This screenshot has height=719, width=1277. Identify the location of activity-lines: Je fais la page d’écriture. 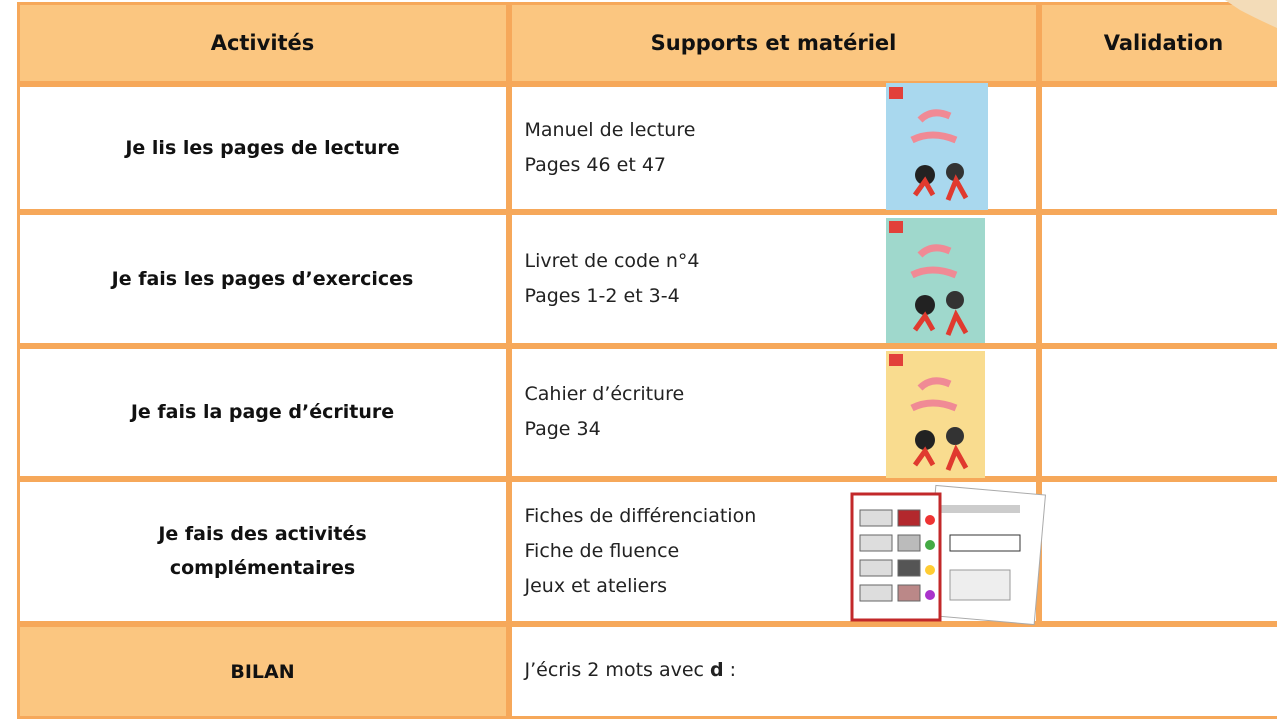
(262, 412).